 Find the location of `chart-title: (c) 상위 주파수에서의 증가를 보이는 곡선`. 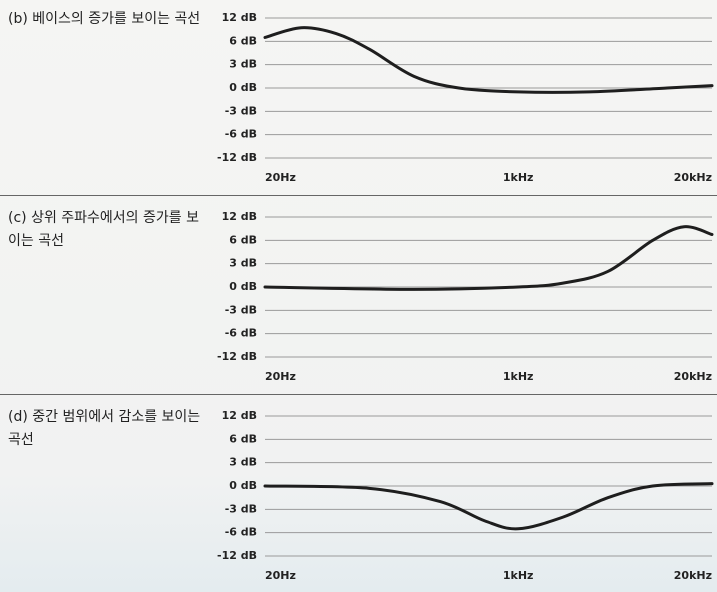

chart-title: (c) 상위 주파수에서의 증가를 보이는 곡선 is located at coordinates (103, 229).